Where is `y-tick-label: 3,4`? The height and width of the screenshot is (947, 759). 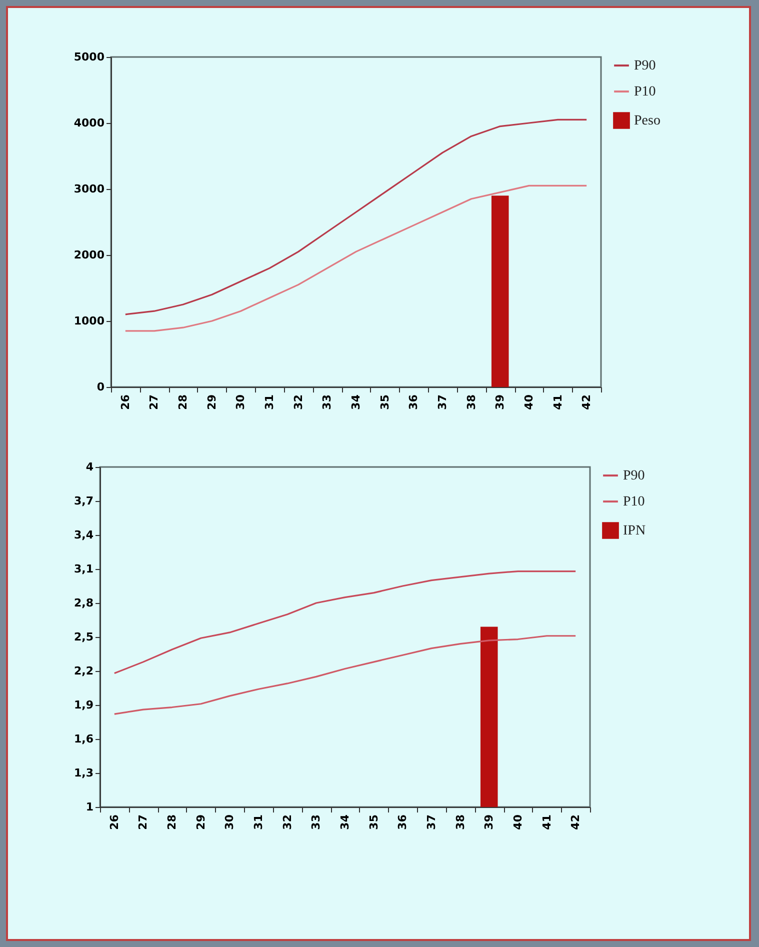 y-tick-label: 3,4 is located at coordinates (84, 535).